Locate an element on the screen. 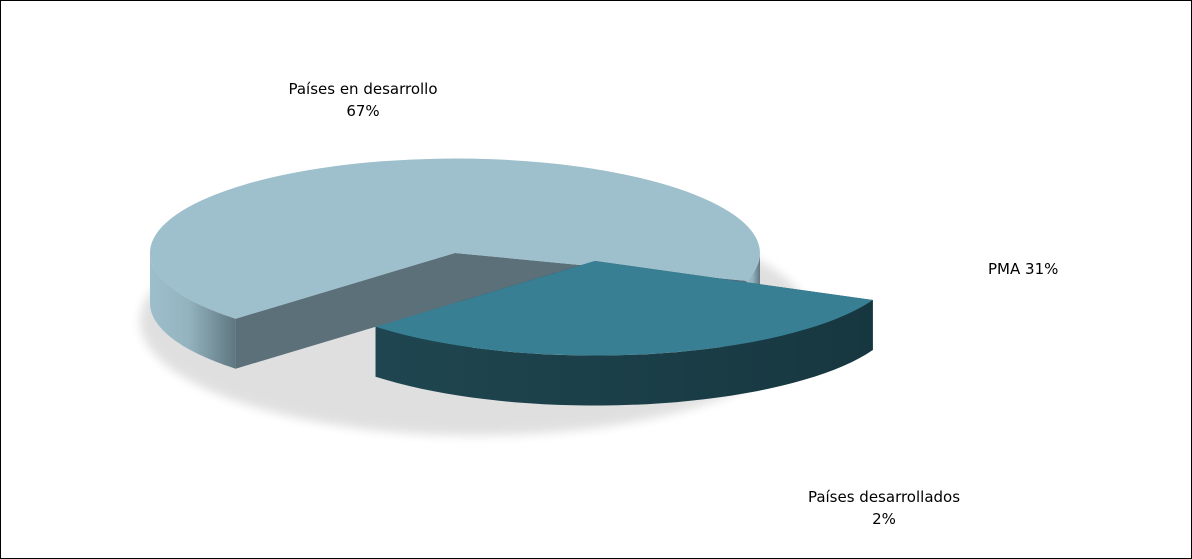  slice-top-pma is located at coordinates (624, 308).